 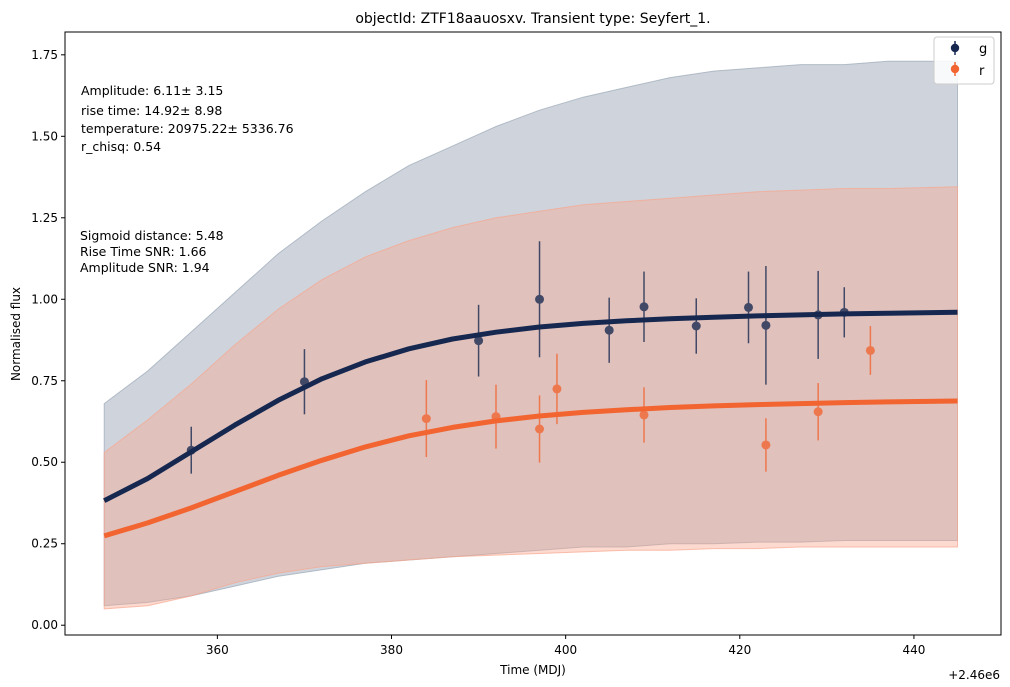 I want to click on rise-time-snr-annotation: Rise Time SNR: 1.66, so click(x=143, y=251).